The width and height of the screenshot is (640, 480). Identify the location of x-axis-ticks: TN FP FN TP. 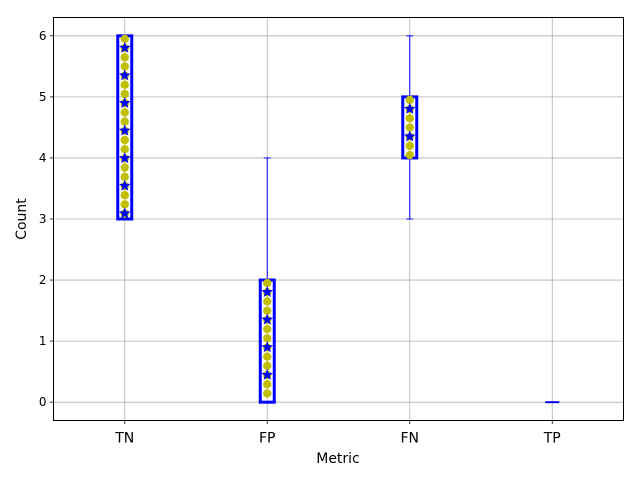
(337, 433).